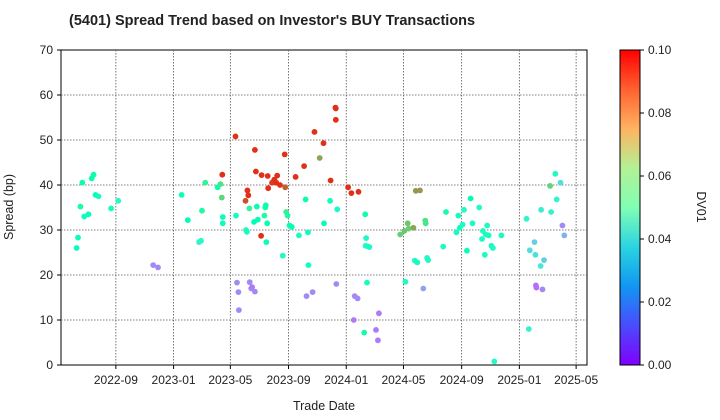 The image size is (720, 420). What do you see at coordinates (288, 380) in the screenshot?
I see `x-tick-label: 2023-09` at bounding box center [288, 380].